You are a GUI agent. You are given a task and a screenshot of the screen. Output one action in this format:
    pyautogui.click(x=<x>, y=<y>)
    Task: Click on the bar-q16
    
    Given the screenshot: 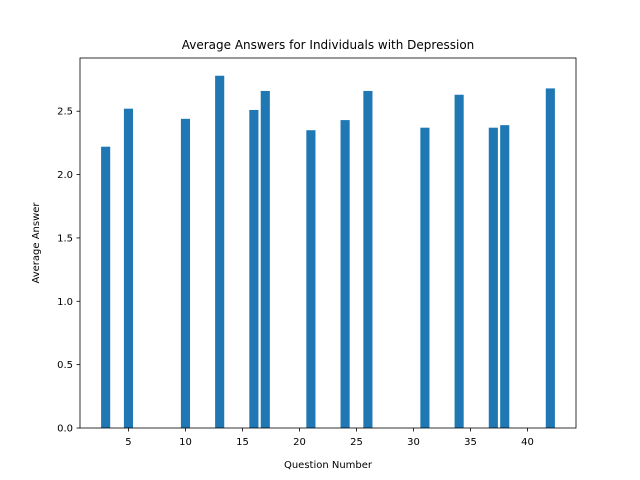 What is the action you would take?
    pyautogui.click(x=254, y=268)
    